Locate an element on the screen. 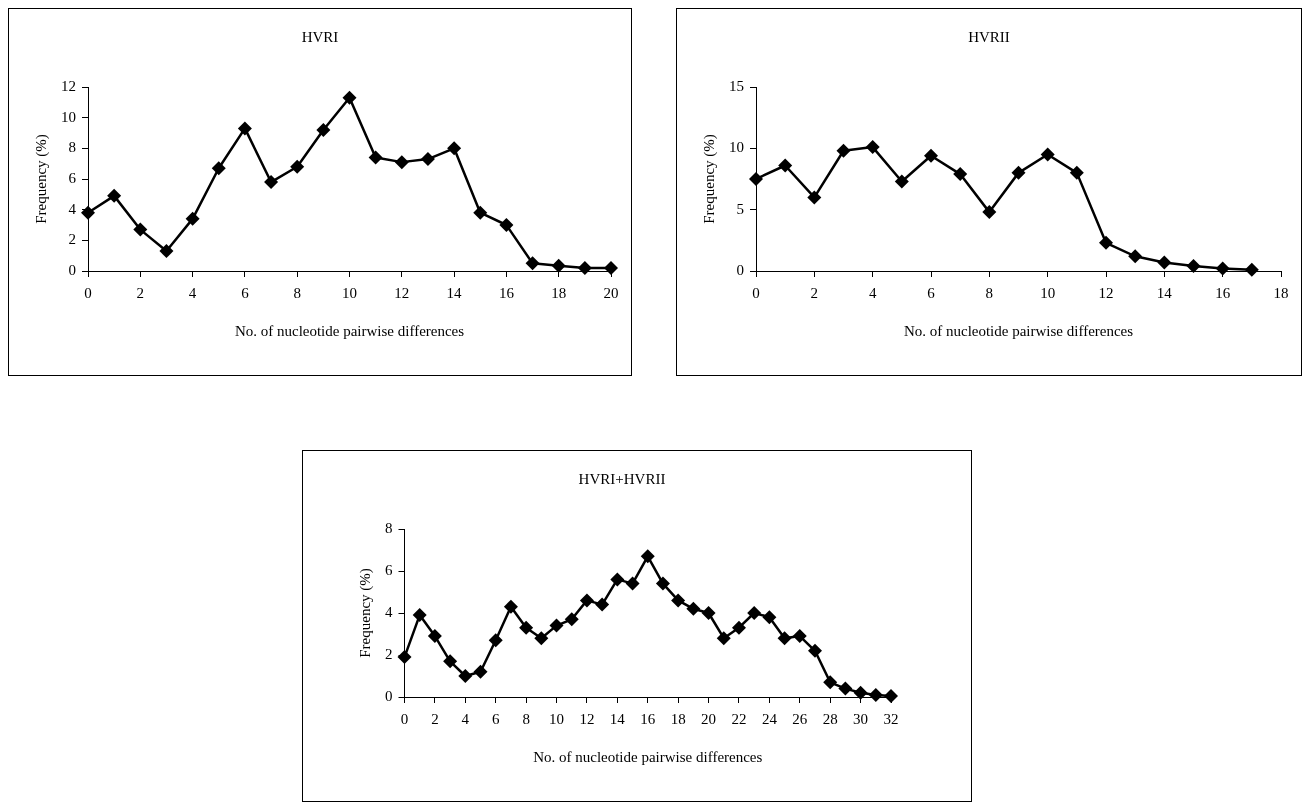 The width and height of the screenshot is (1310, 805). y-tick-label: 12 is located at coordinates (68, 85).